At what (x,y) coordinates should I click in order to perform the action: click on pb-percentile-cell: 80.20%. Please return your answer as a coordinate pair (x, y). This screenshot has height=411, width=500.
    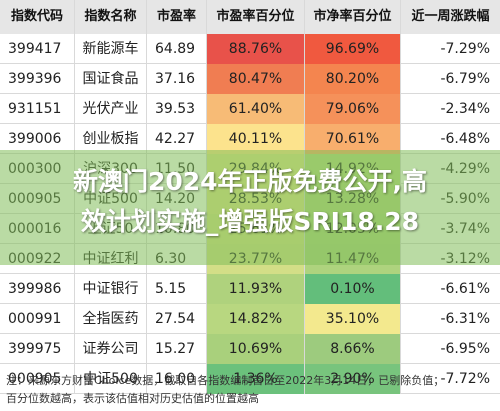
    Looking at the image, I should click on (353, 79).